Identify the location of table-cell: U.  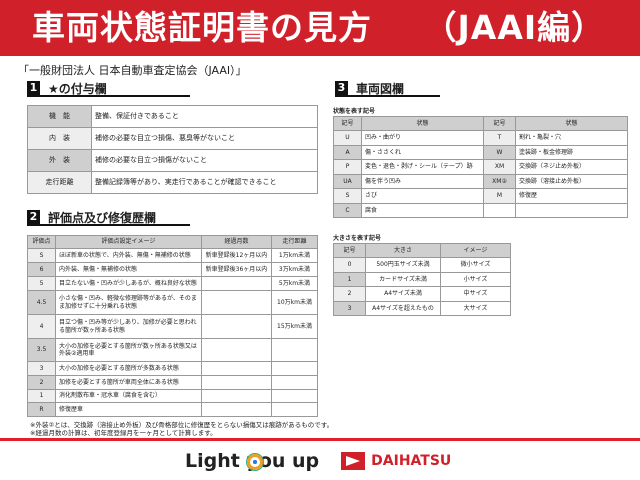
(347, 138).